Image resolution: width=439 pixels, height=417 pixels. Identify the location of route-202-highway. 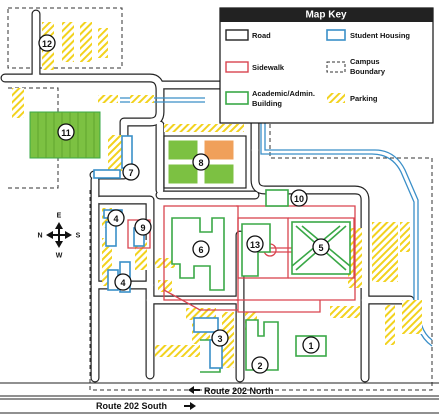
(219, 398).